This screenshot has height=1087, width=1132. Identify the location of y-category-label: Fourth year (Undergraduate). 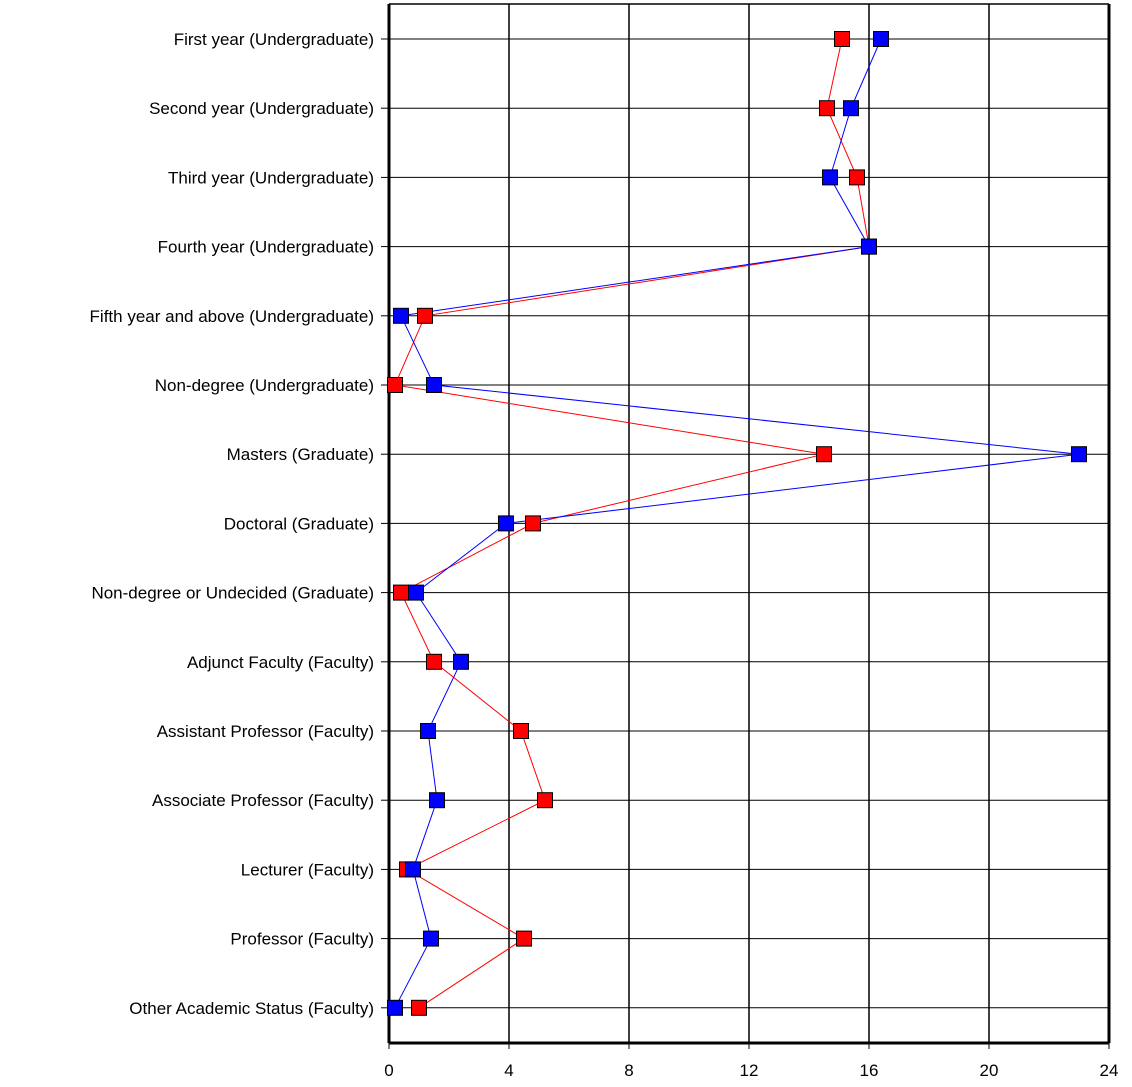
(266, 247).